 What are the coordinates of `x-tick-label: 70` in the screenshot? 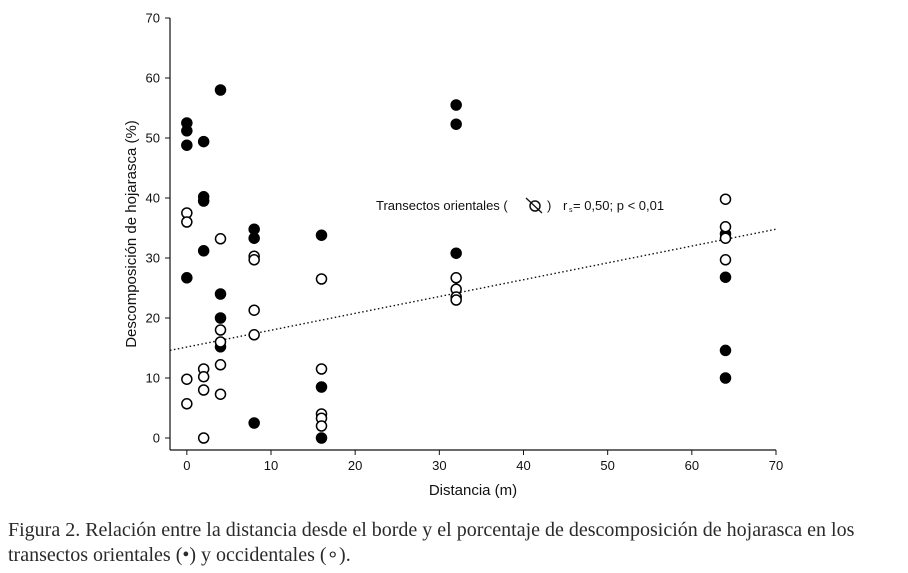 It's located at (776, 465).